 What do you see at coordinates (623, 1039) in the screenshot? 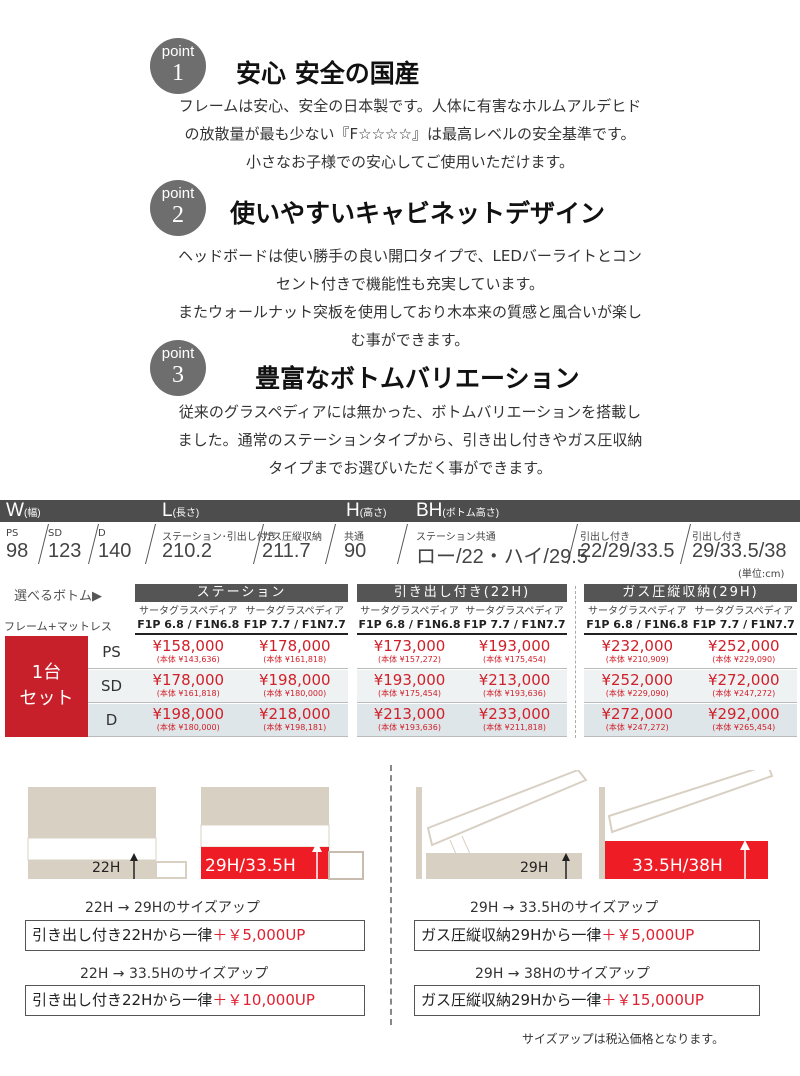
I see `tax-note: サイズアップは税込価格となります。` at bounding box center [623, 1039].